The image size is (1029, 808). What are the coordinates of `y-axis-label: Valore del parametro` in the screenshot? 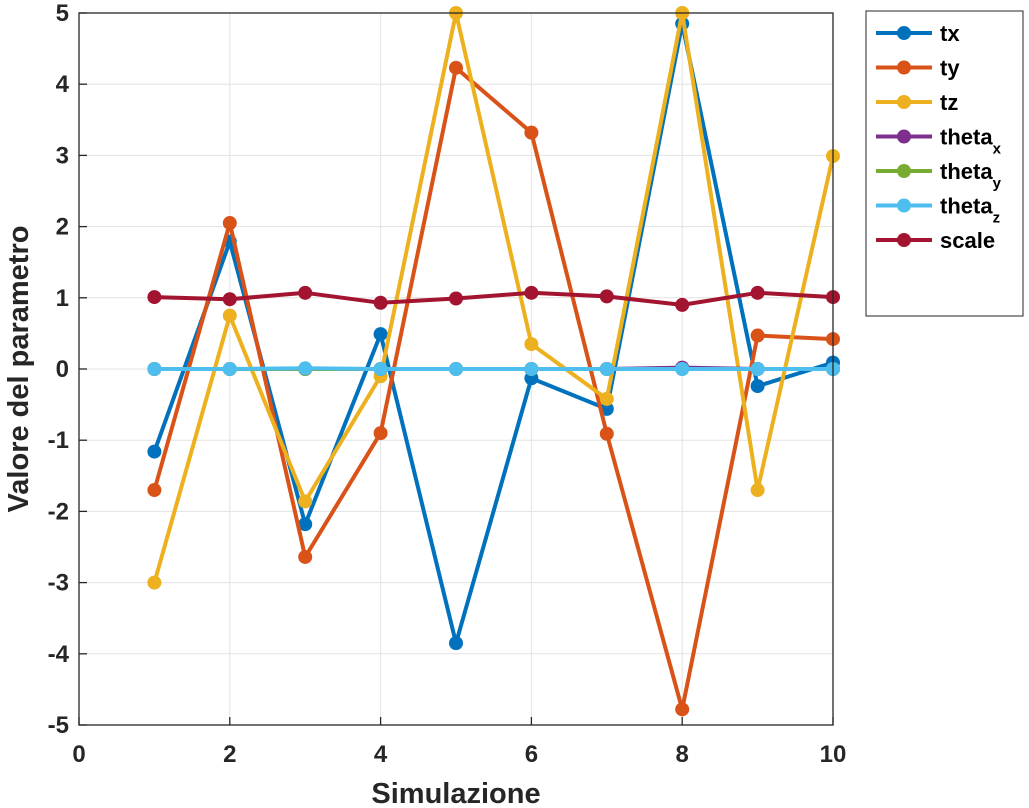 It's located at (19, 369).